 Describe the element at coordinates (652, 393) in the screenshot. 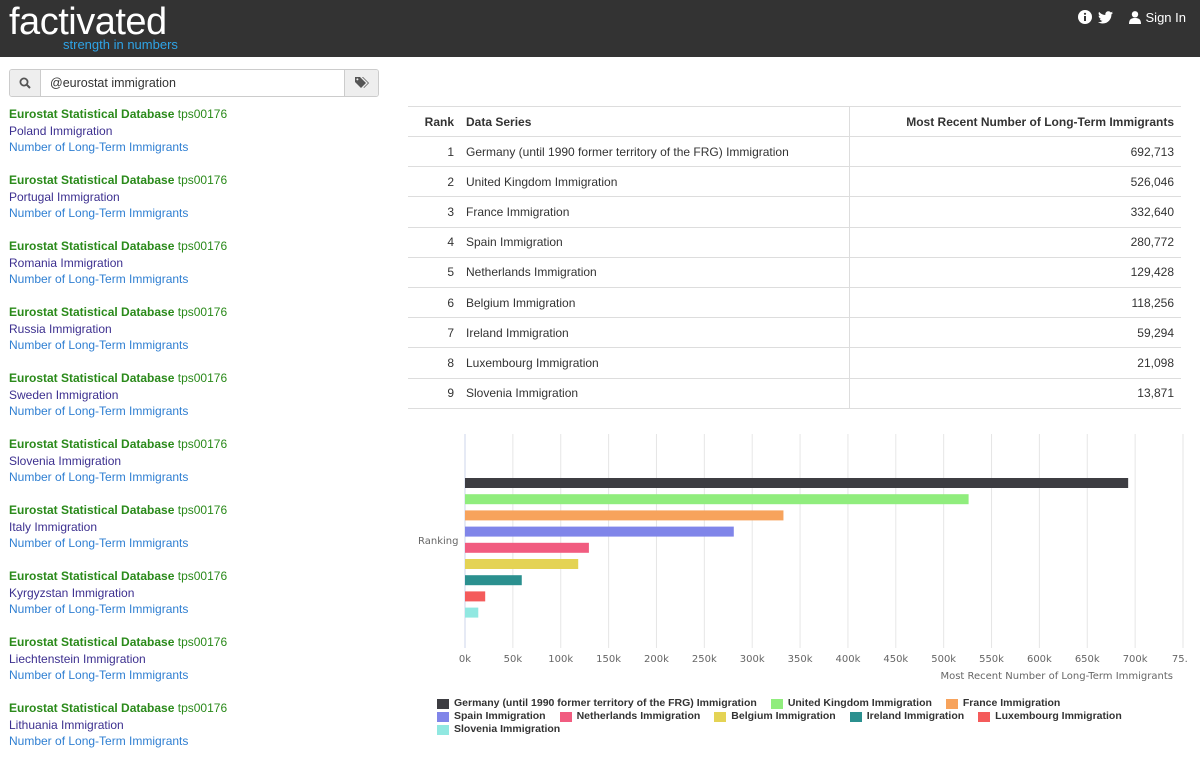

I see `cell-series: Slovenia Immigration` at that location.